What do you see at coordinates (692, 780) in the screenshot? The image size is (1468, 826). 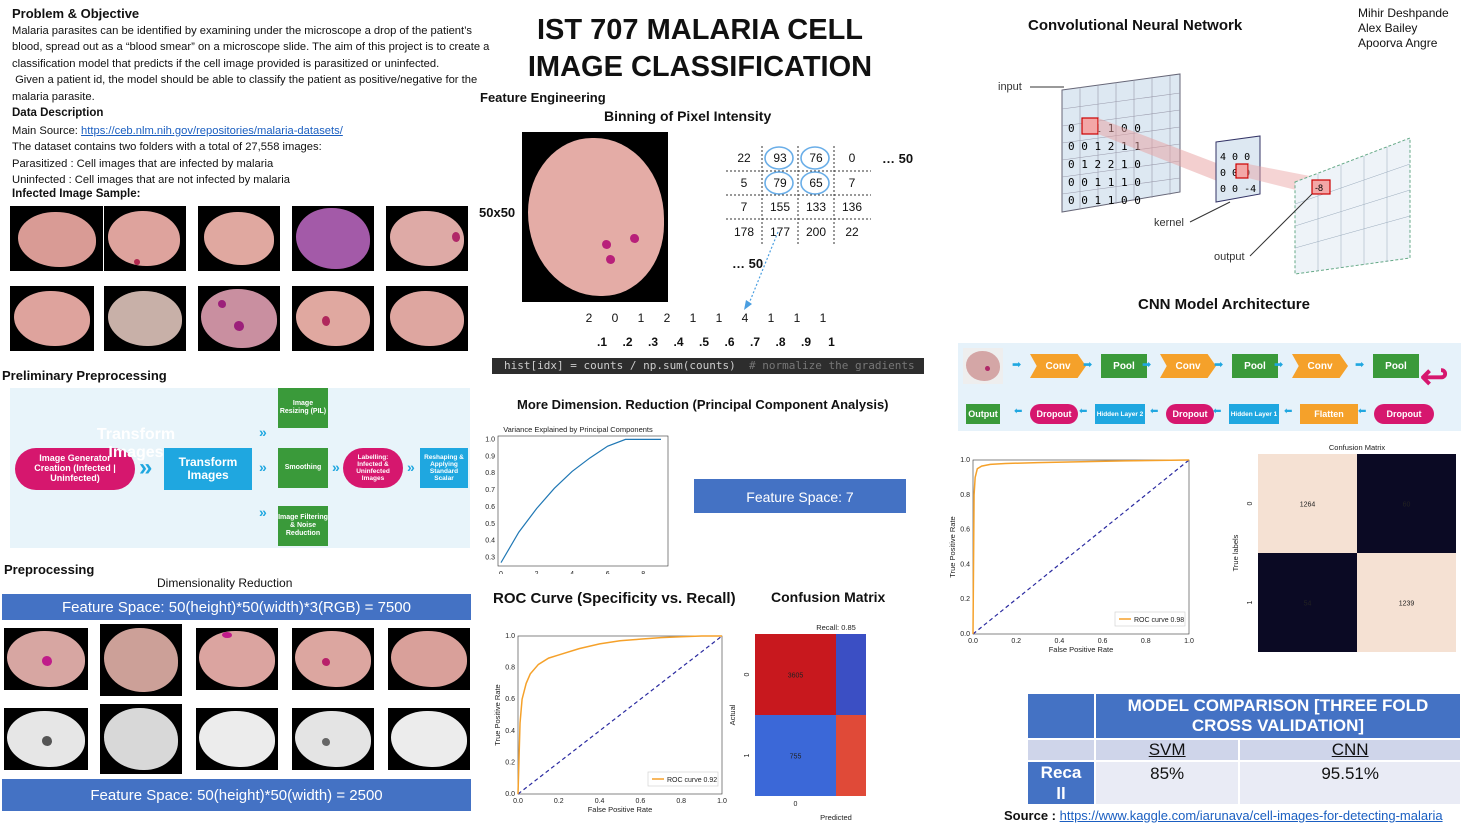 I see `roc-legend-label: ROC curve 0.92` at bounding box center [692, 780].